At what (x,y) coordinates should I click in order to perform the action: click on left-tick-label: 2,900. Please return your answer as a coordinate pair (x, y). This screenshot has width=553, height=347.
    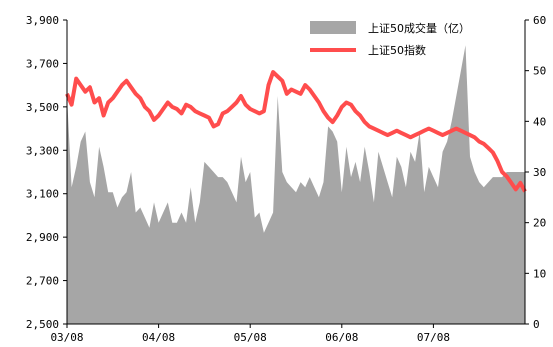
    Looking at the image, I should click on (42, 237).